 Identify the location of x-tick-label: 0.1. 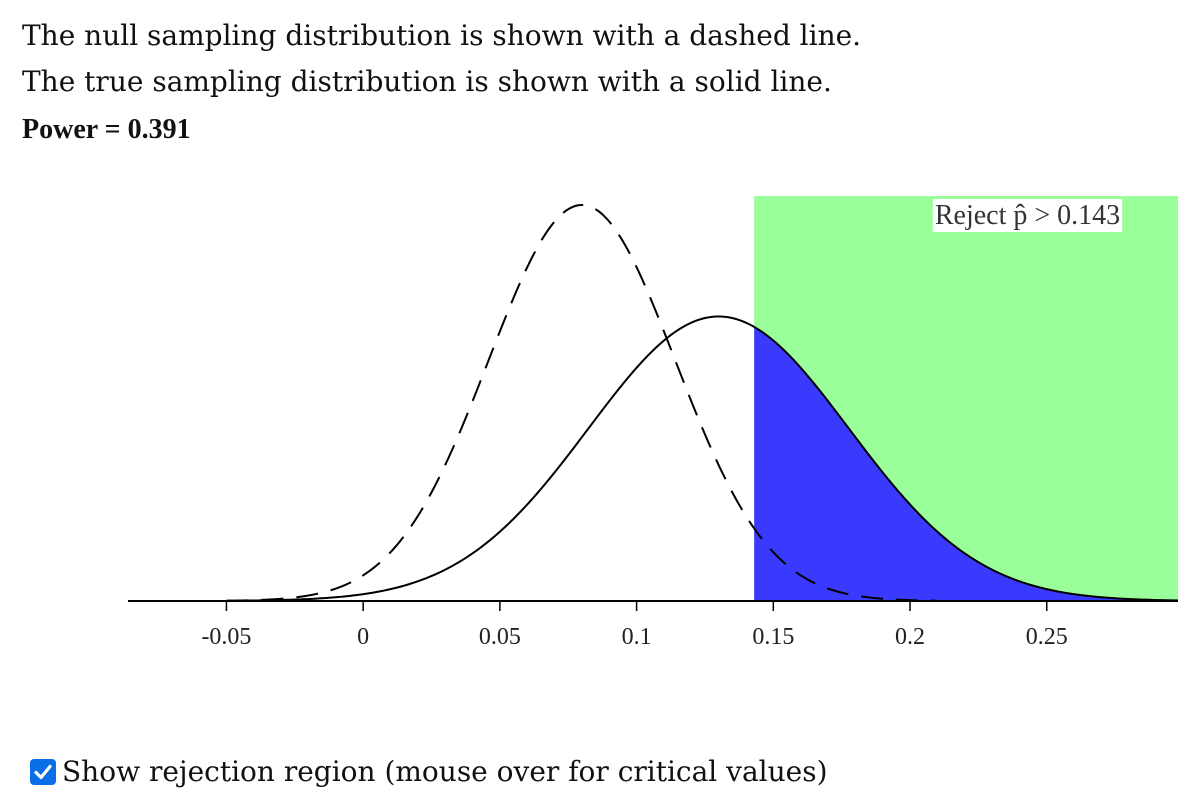
(637, 637).